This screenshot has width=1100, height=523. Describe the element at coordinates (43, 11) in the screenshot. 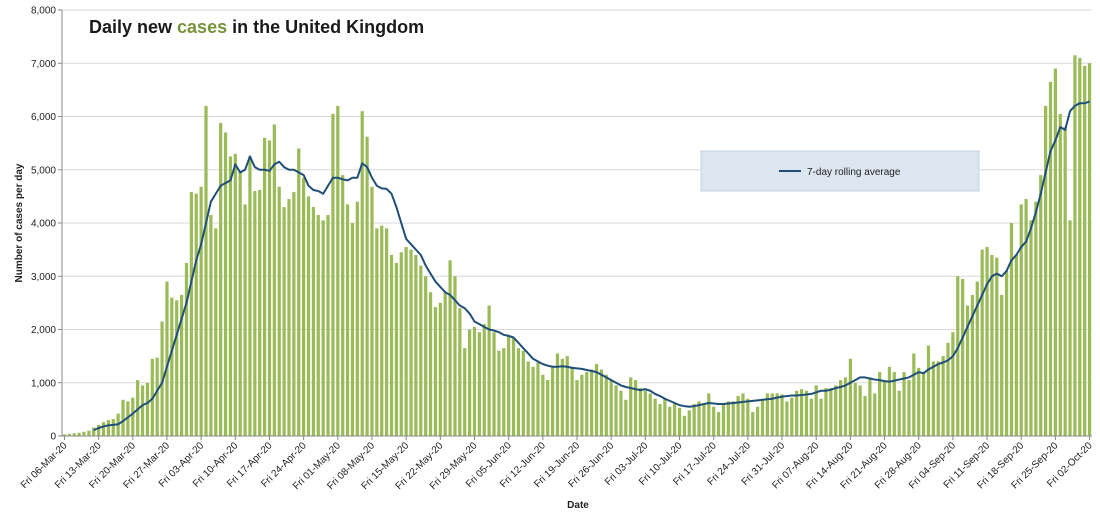

I see `y-tick-label: 8,000` at that location.